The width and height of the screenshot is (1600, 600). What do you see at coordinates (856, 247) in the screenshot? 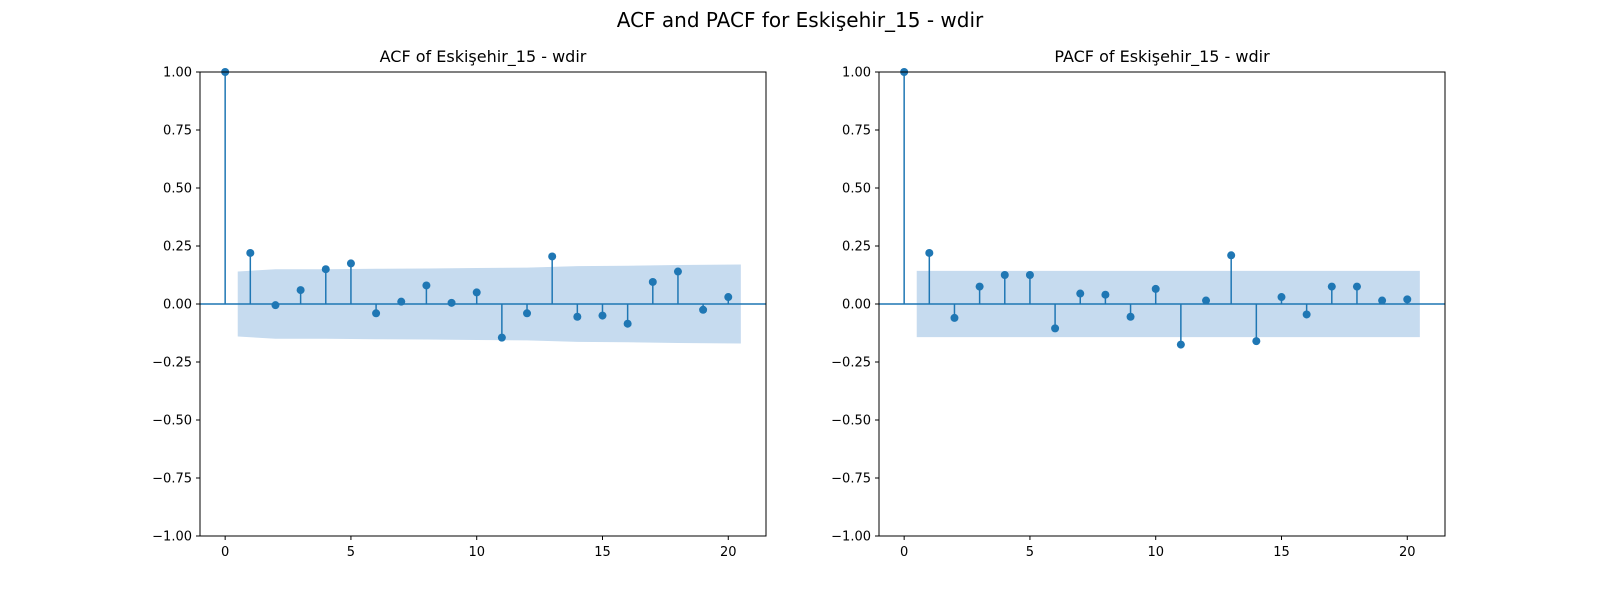
I see `pacf-ytick-label: 0.25` at bounding box center [856, 247].